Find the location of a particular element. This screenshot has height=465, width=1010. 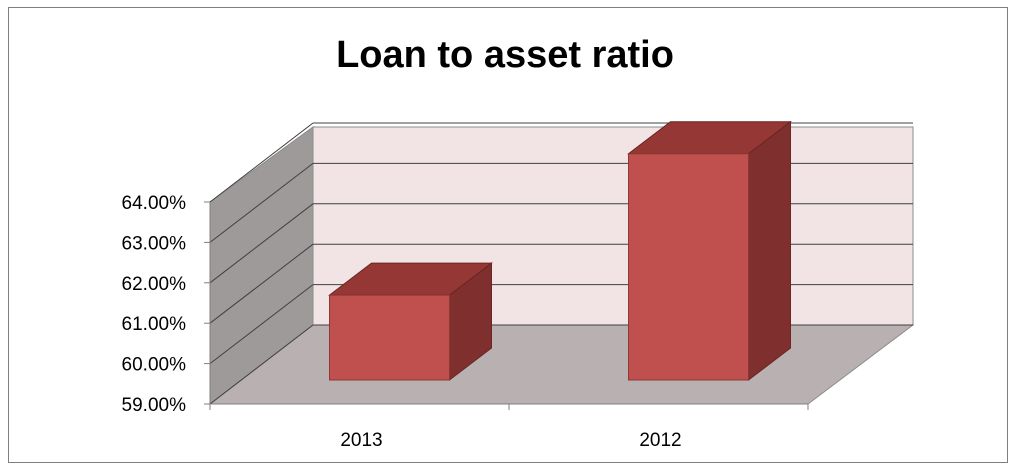

y-tick-label-0: 59.00% is located at coordinates (154, 405).